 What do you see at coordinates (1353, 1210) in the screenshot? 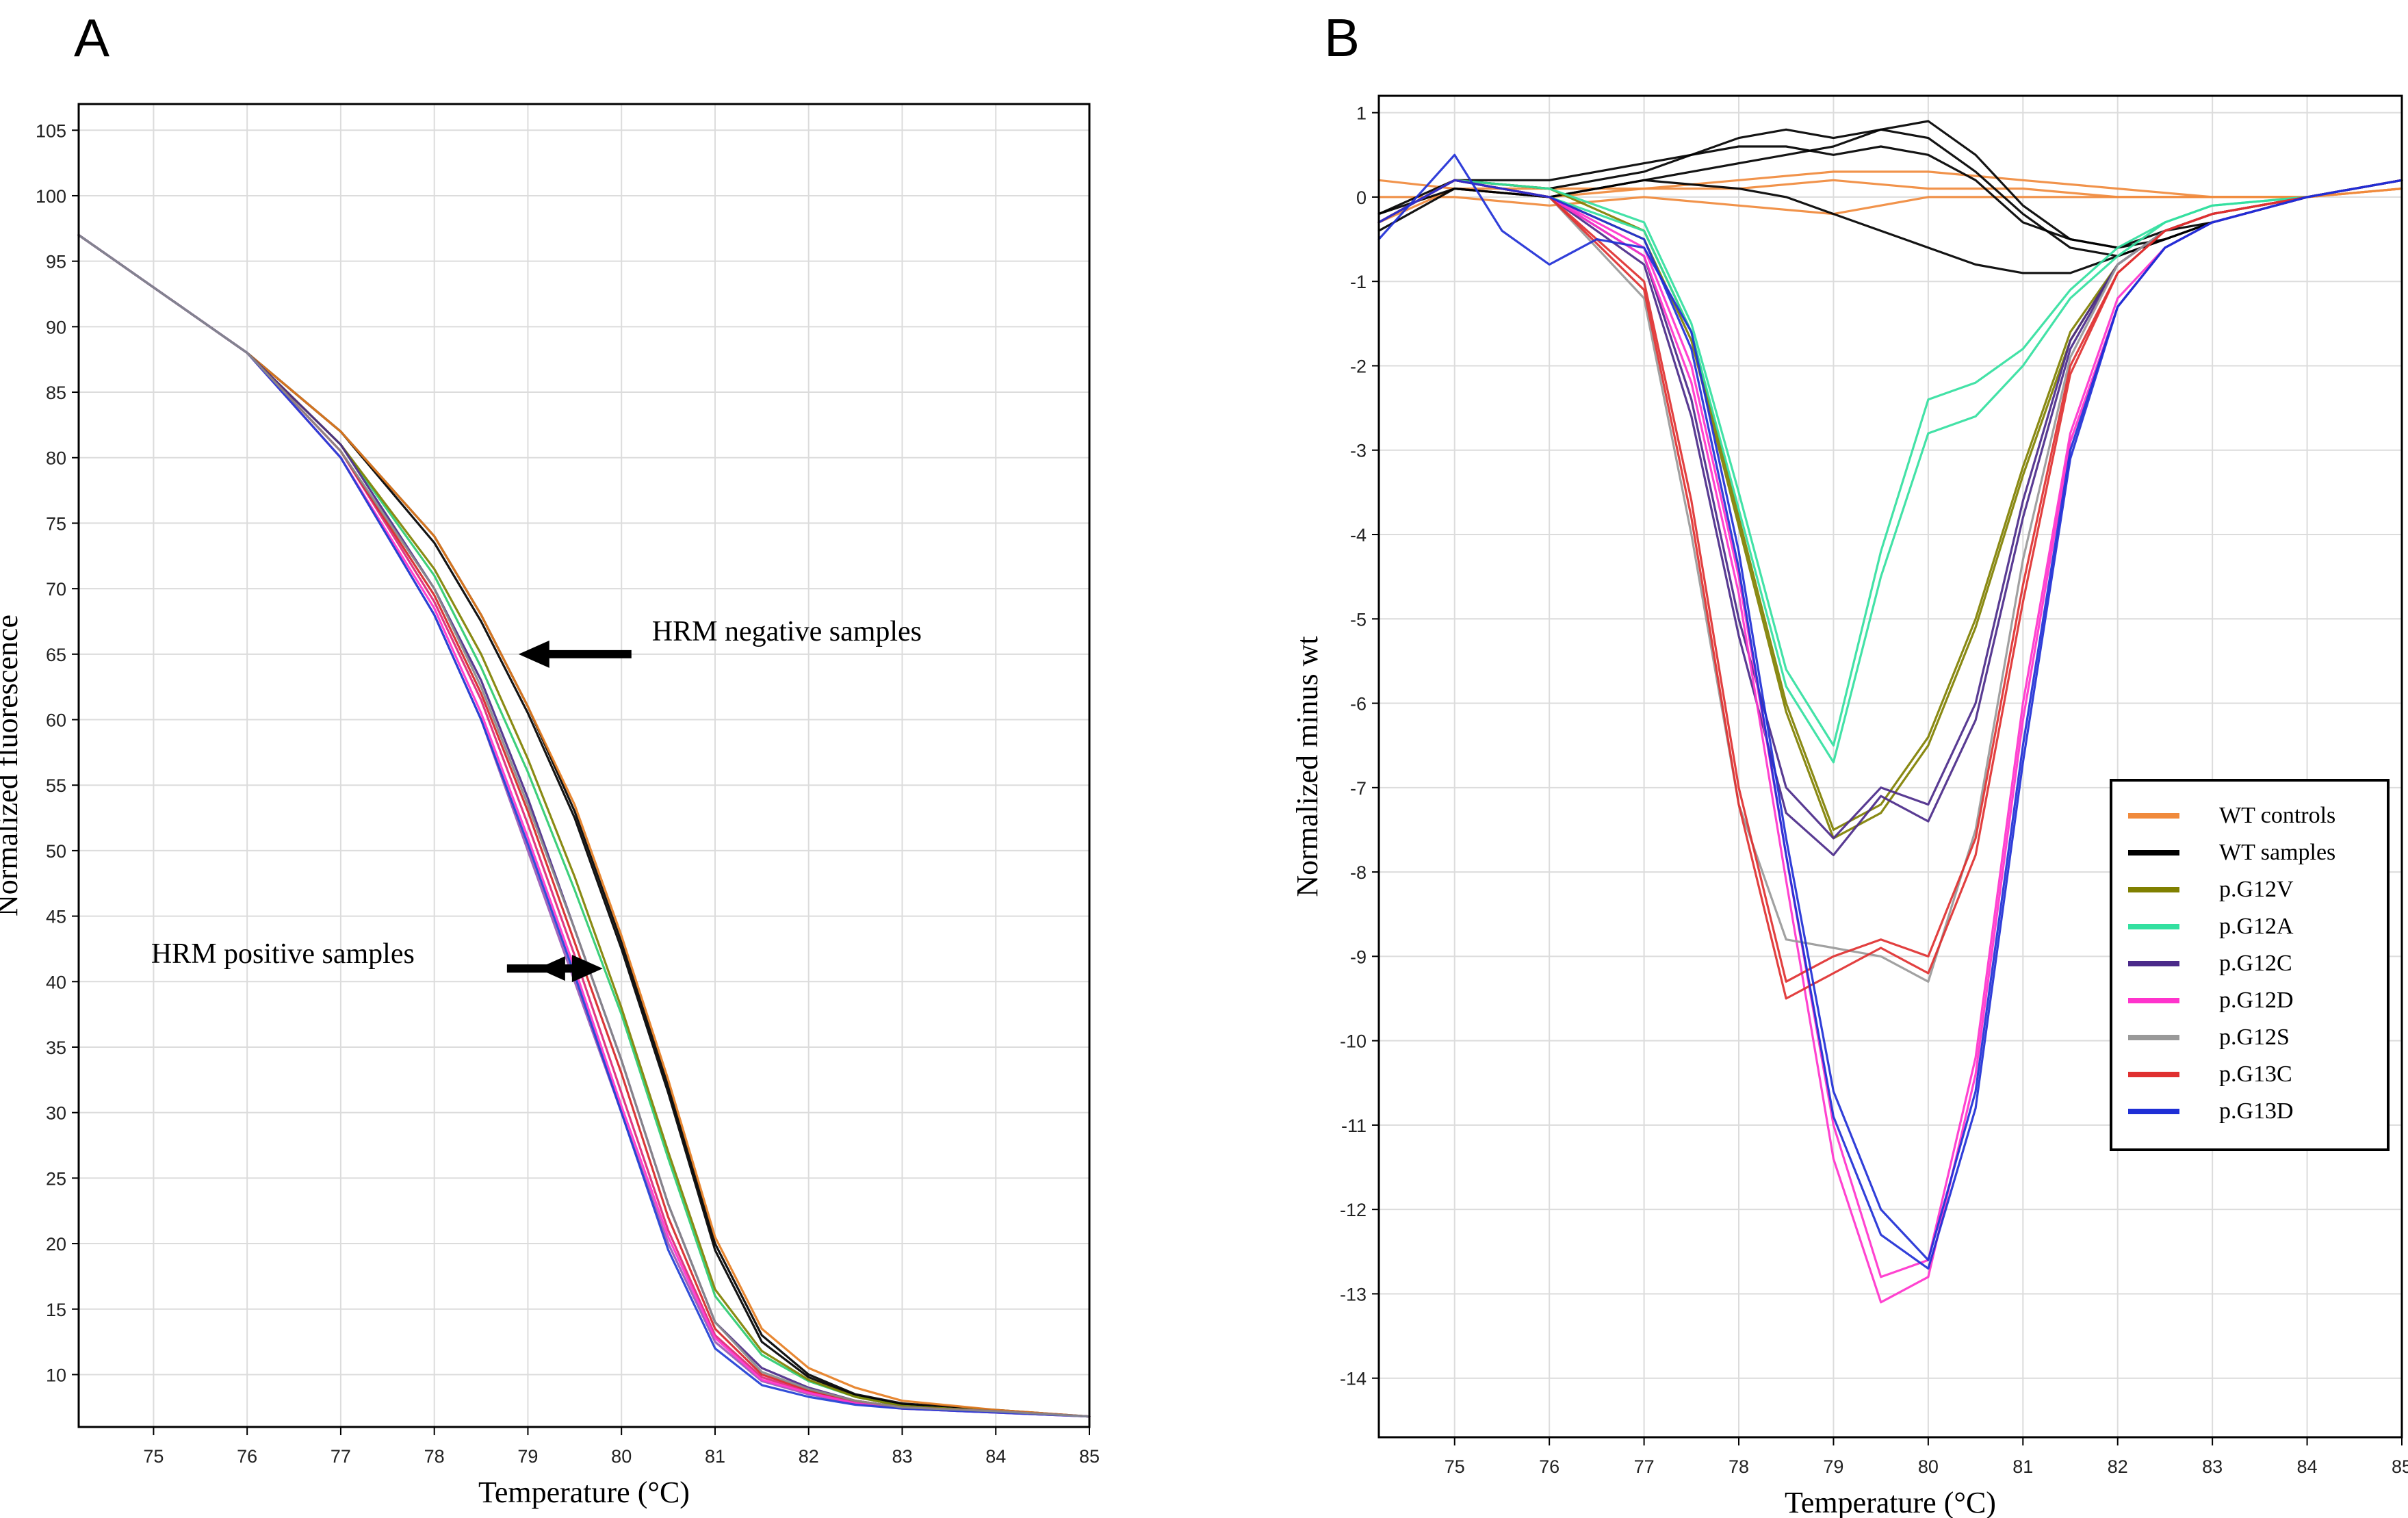
I see `y-tick-label: -12` at bounding box center [1353, 1210].